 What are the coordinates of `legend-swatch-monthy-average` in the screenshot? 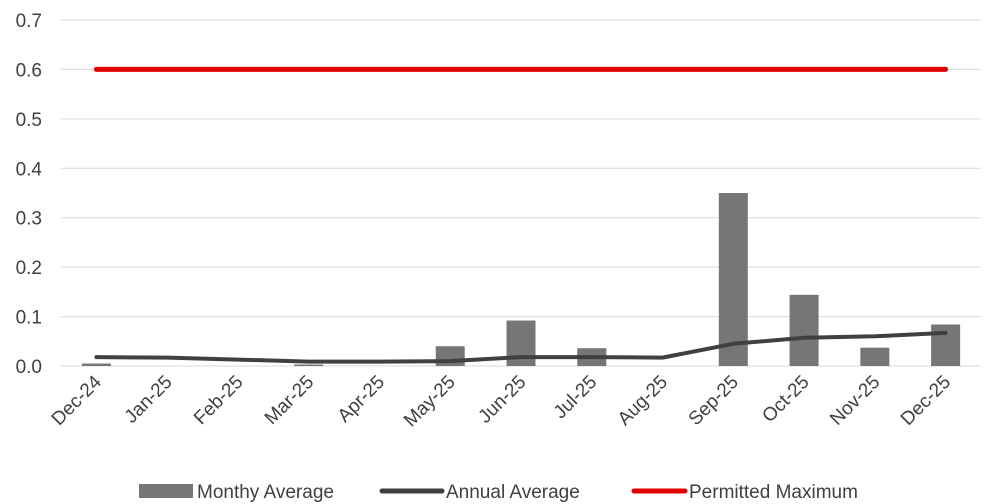 It's located at (166, 491).